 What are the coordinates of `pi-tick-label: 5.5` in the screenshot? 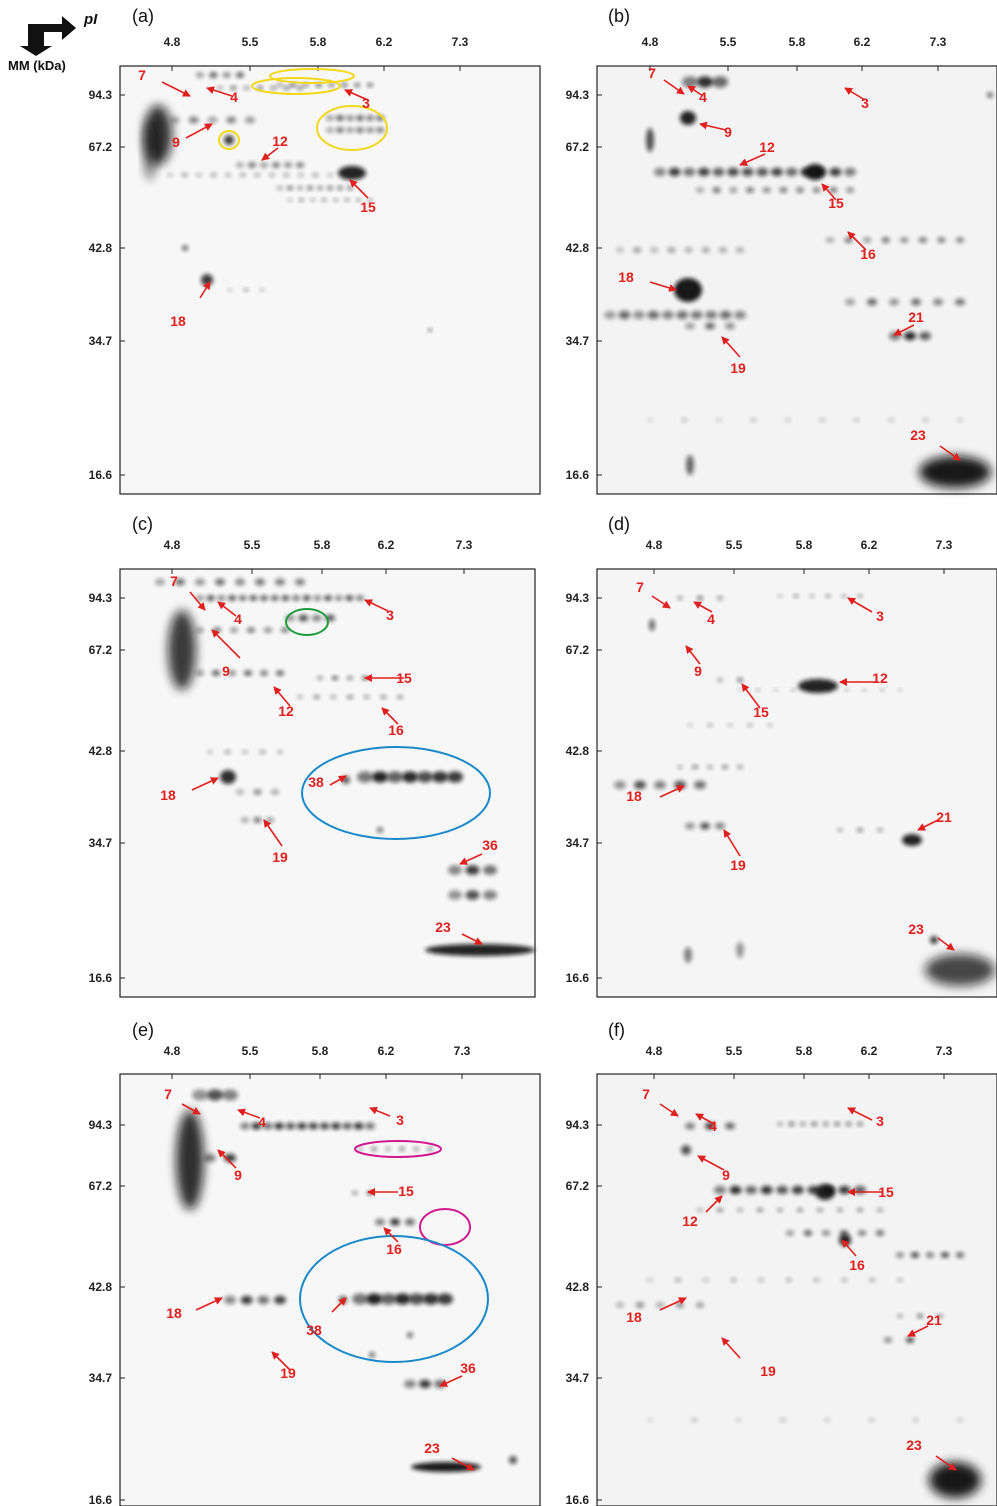 It's located at (728, 42).